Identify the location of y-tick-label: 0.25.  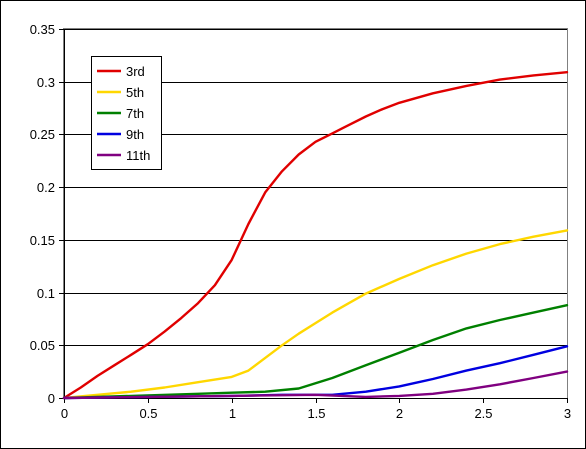
(42, 134).